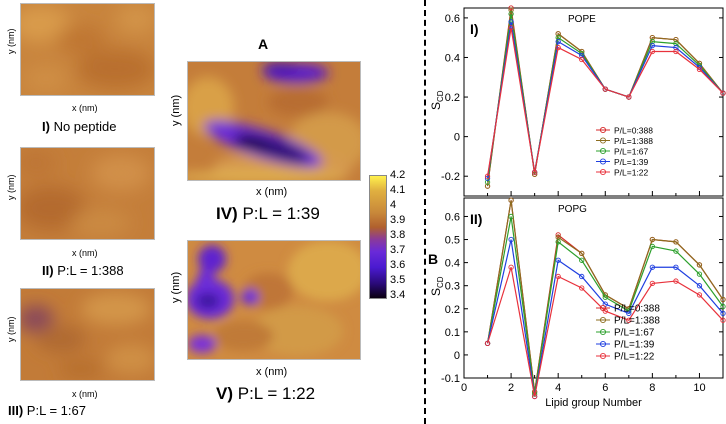  What do you see at coordinates (652, 388) in the screenshot?
I see `x-tick-label: 8` at bounding box center [652, 388].